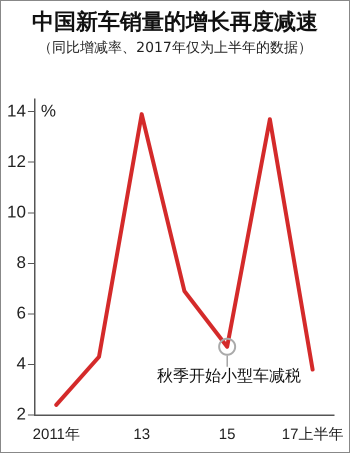 The image size is (350, 453). Describe the element at coordinates (21, 414) in the screenshot. I see `y-tick-label: 2` at that location.